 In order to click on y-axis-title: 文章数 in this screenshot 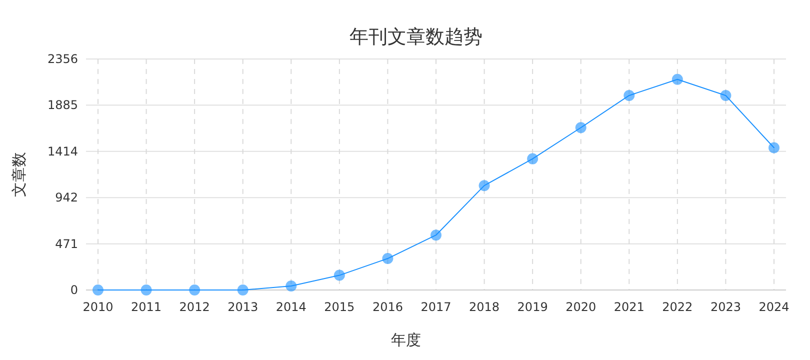, I will do `click(19, 174)`.